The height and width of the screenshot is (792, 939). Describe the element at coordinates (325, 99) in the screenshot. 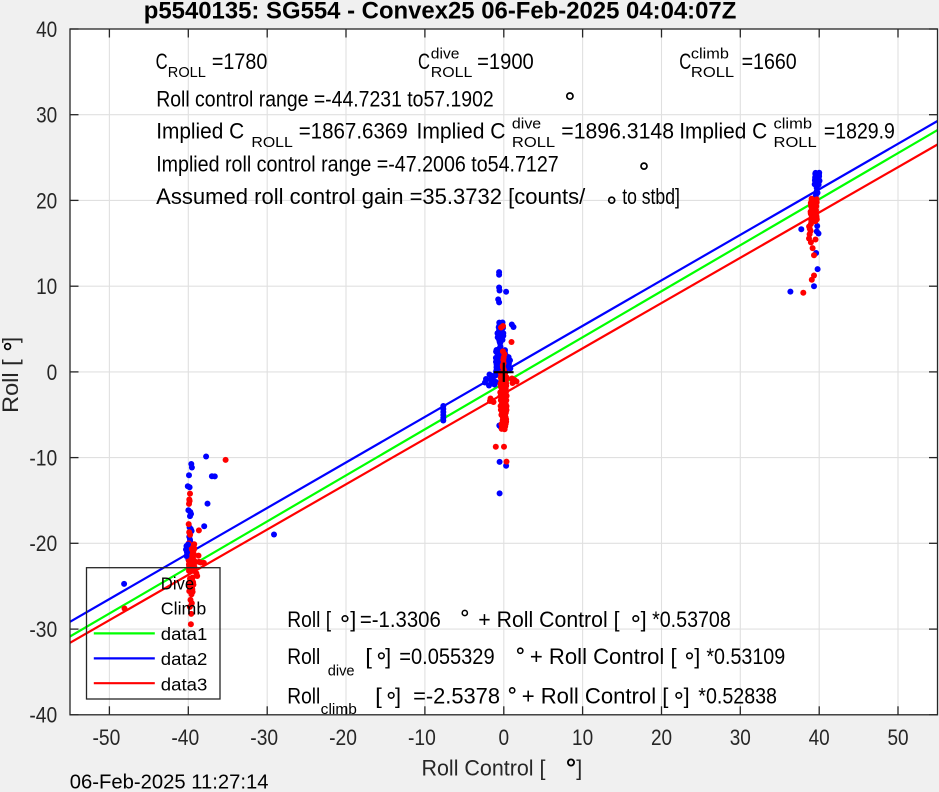

I see `svg-text:Roll control range =-44.7231 t: Roll control range =-44.7231 to57.1902` at that location.